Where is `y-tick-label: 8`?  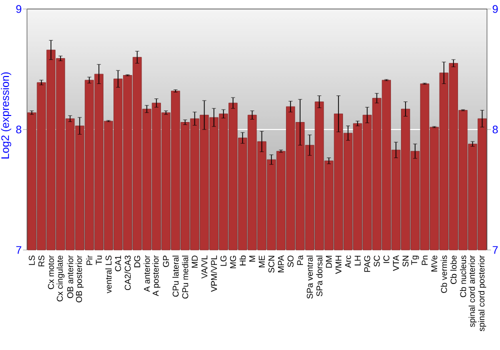
y-tick-label: 8 is located at coordinates (19, 130).